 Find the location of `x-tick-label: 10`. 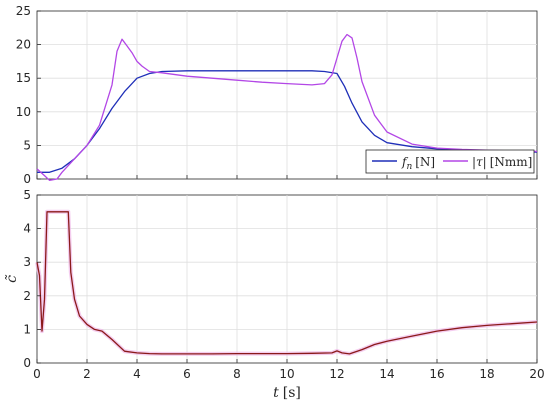

x-tick-label: 10 is located at coordinates (286, 374).